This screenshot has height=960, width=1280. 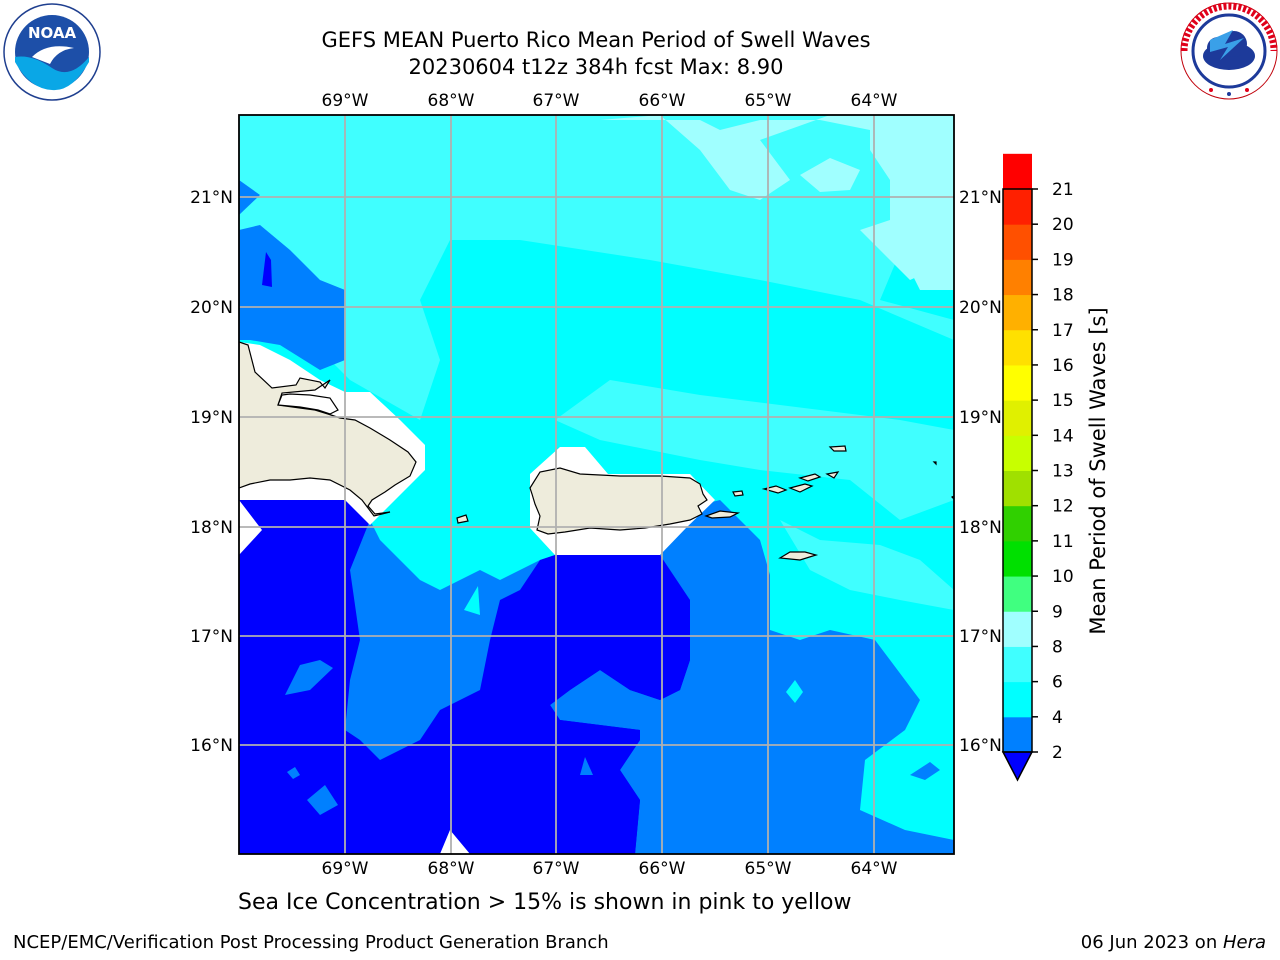 I want to click on band-2-4-nw-spot, so click(x=267, y=269).